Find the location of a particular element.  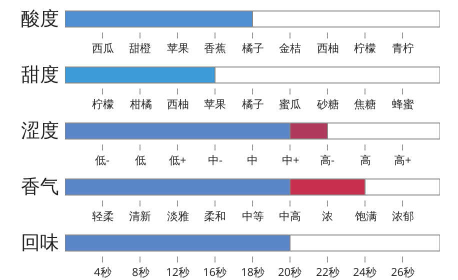

text: 蜂蜜 is located at coordinates (403, 104).